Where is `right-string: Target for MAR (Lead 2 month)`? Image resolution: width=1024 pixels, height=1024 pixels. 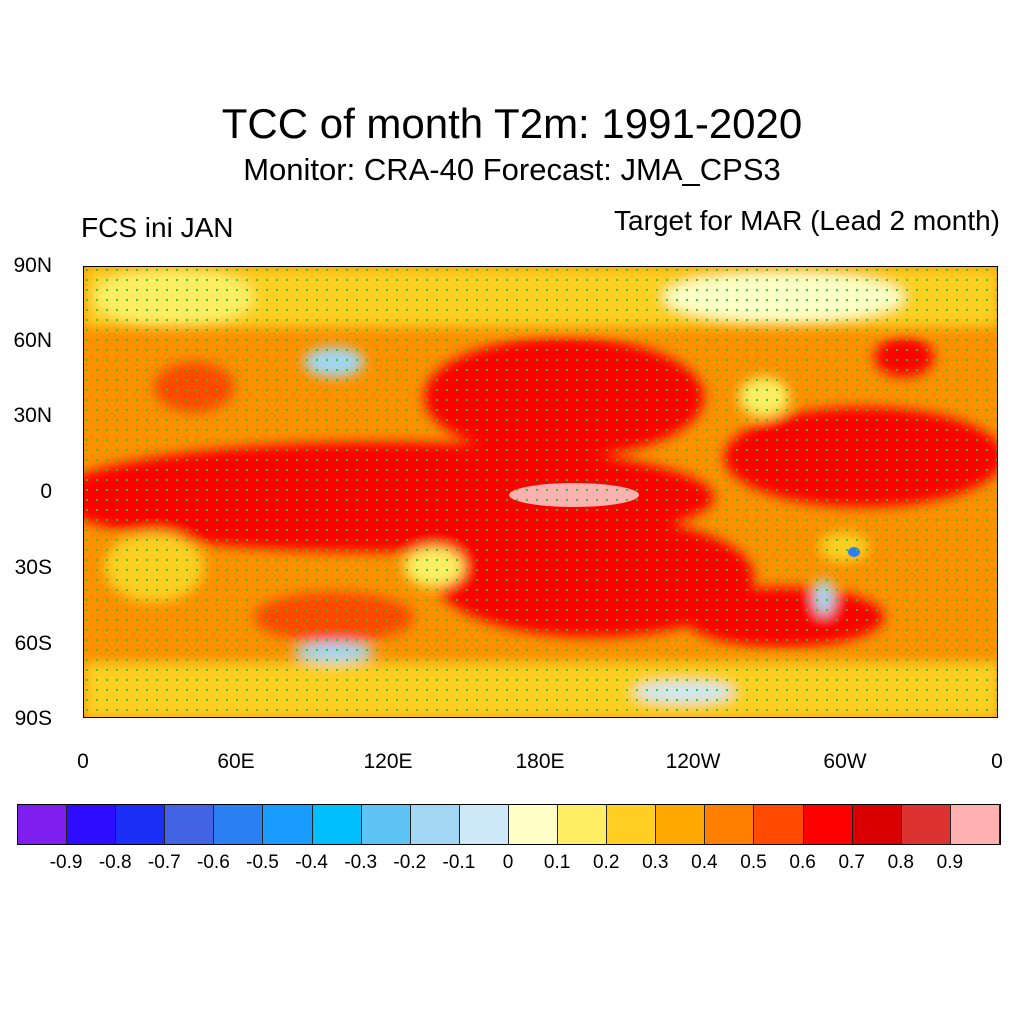 right-string: Target for MAR (Lead 2 month) is located at coordinates (807, 220).